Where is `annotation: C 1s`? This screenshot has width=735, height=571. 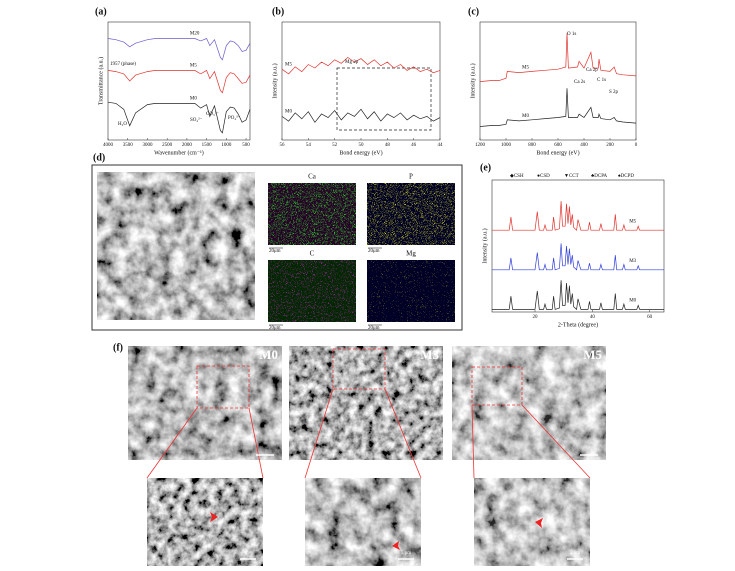
annotation: C 1s is located at coordinates (601, 80).